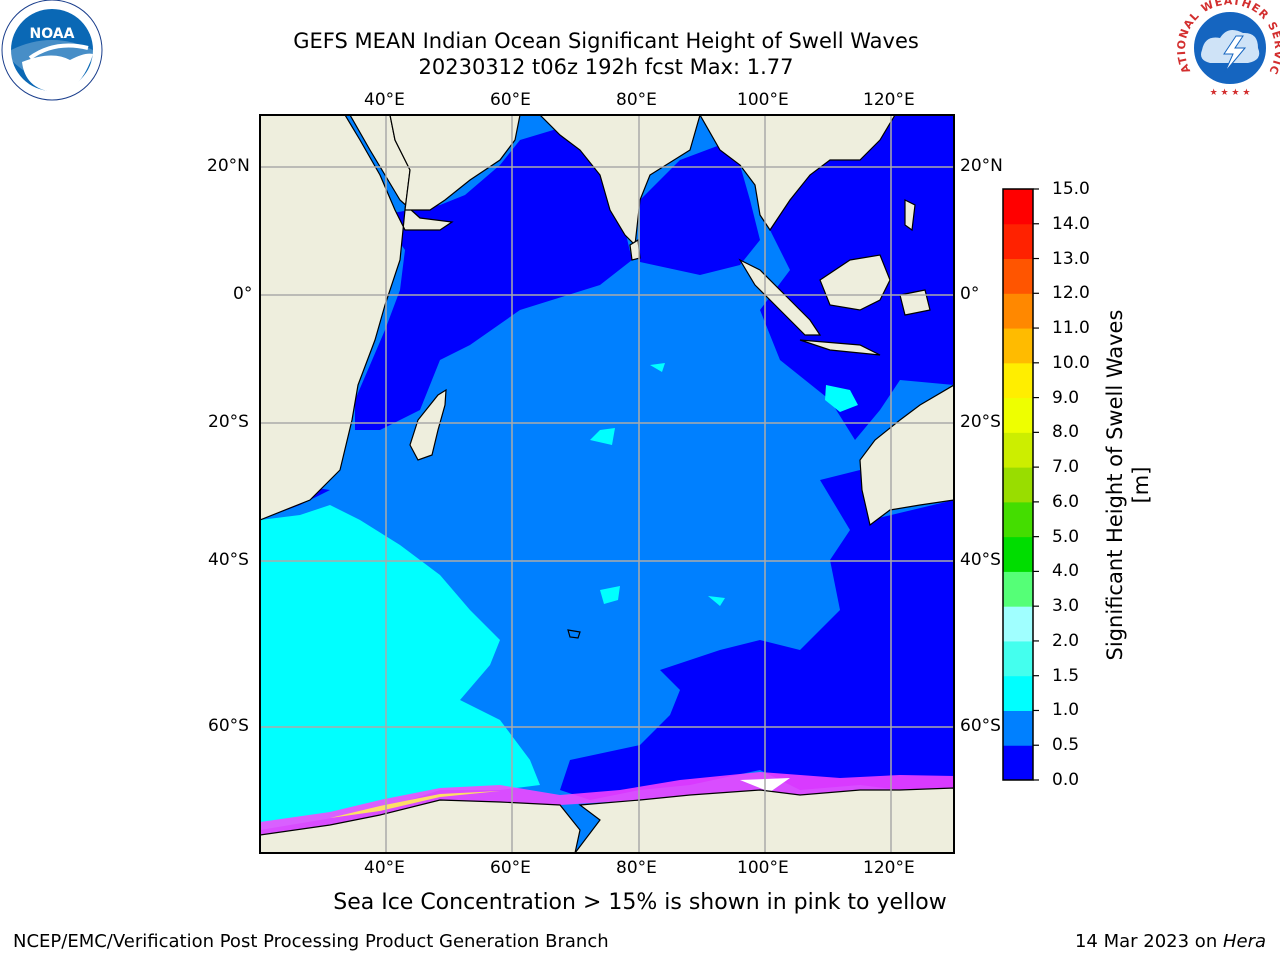 This screenshot has height=960, width=1280. I want to click on colorbar-tick-label: 8.0, so click(1066, 432).